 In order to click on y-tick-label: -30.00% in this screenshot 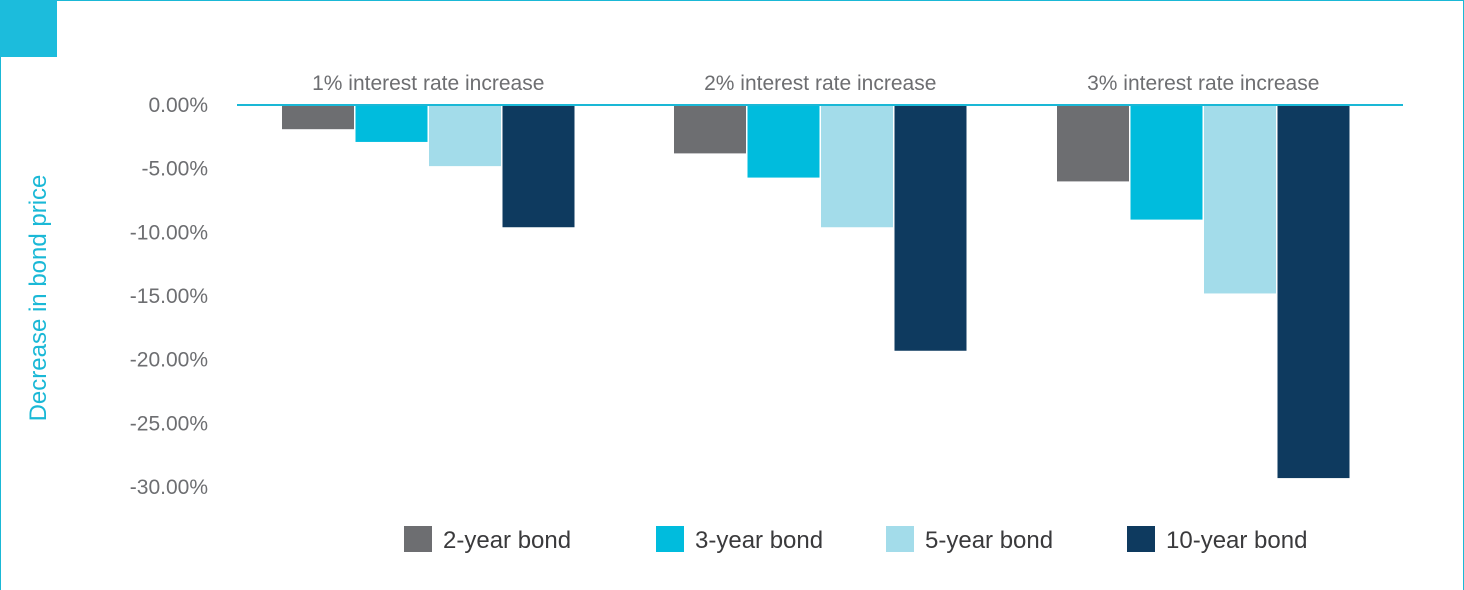, I will do `click(169, 487)`.